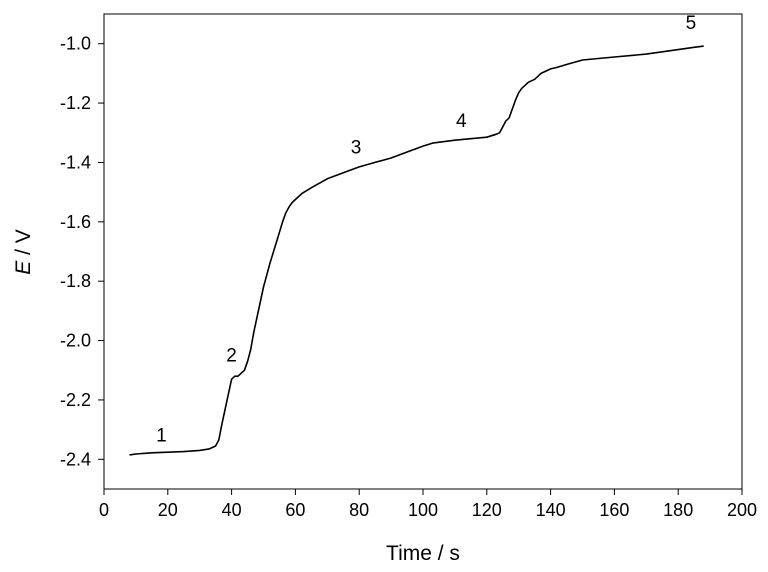  What do you see at coordinates (75, 281) in the screenshot?
I see `y-tick-label: -1.8` at bounding box center [75, 281].